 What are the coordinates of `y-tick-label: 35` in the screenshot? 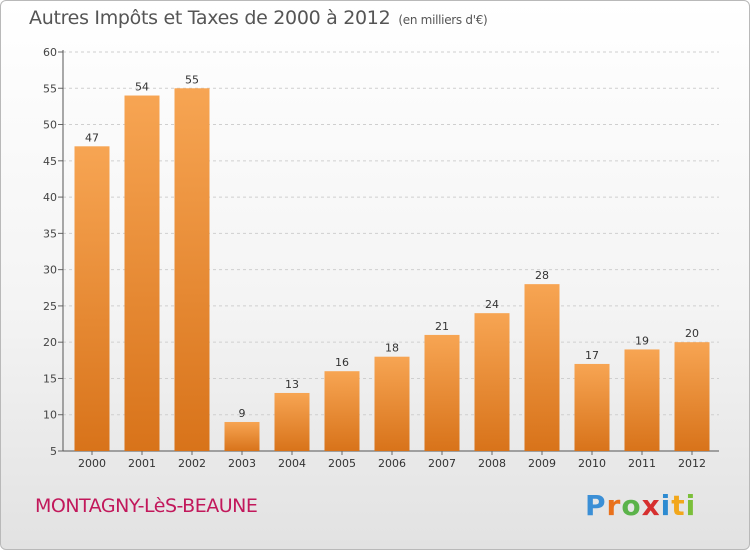 It's located at (50, 233).